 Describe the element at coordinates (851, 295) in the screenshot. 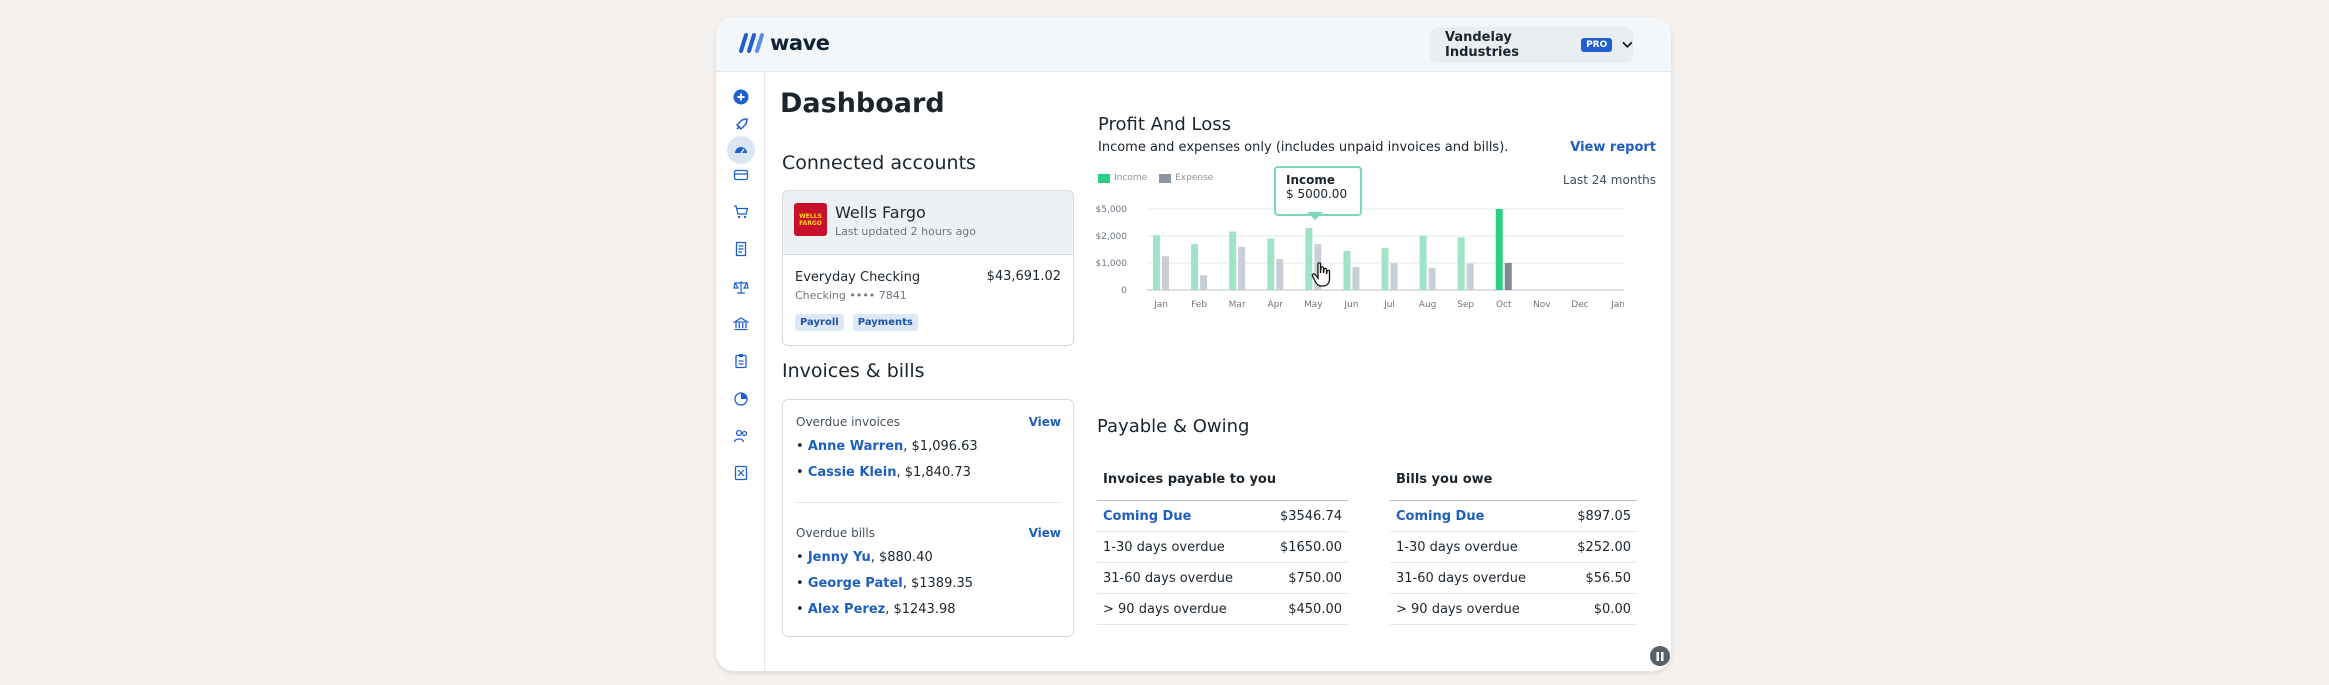

I see `account-detail: Checking •••• 7841` at that location.